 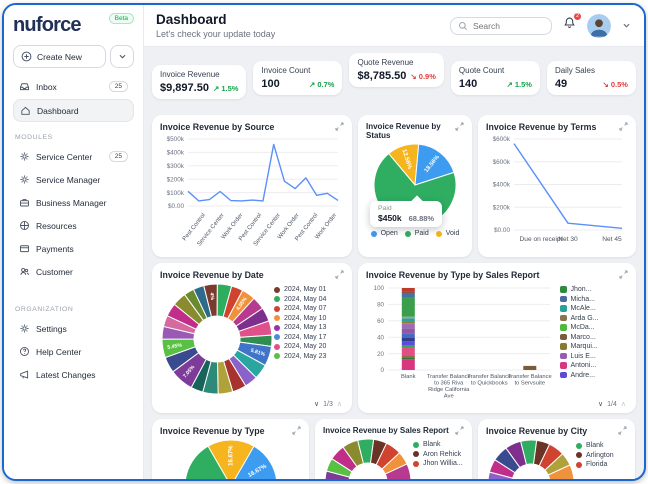 What do you see at coordinates (73, 271) in the screenshot?
I see `sidebar-item-customer: Customer` at bounding box center [73, 271].